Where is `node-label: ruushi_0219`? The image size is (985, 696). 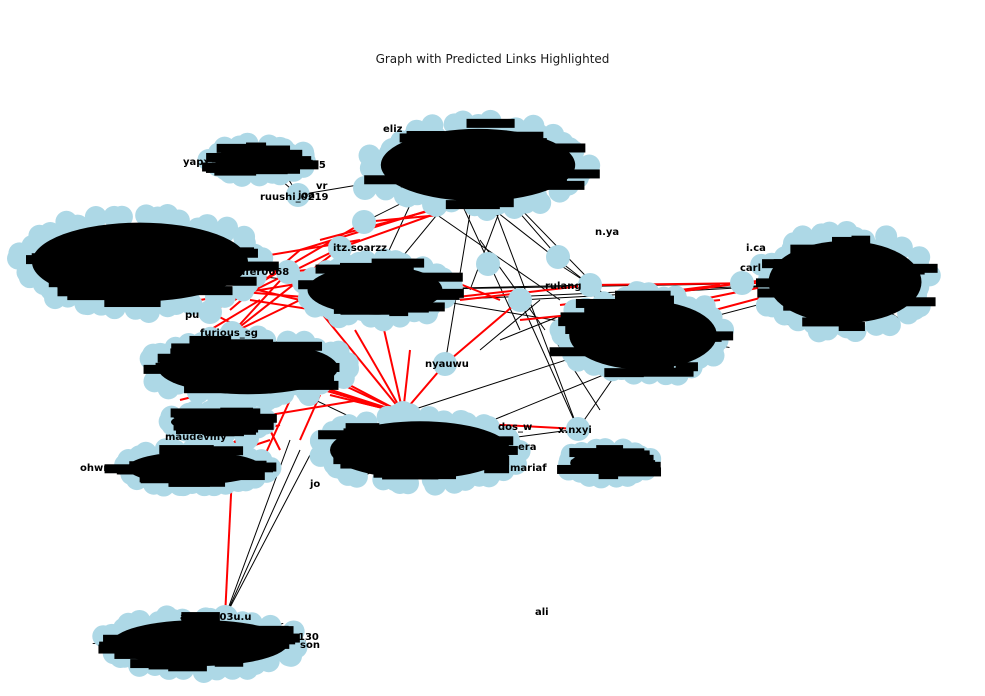 node-label: ruushi_0219 is located at coordinates (294, 197).